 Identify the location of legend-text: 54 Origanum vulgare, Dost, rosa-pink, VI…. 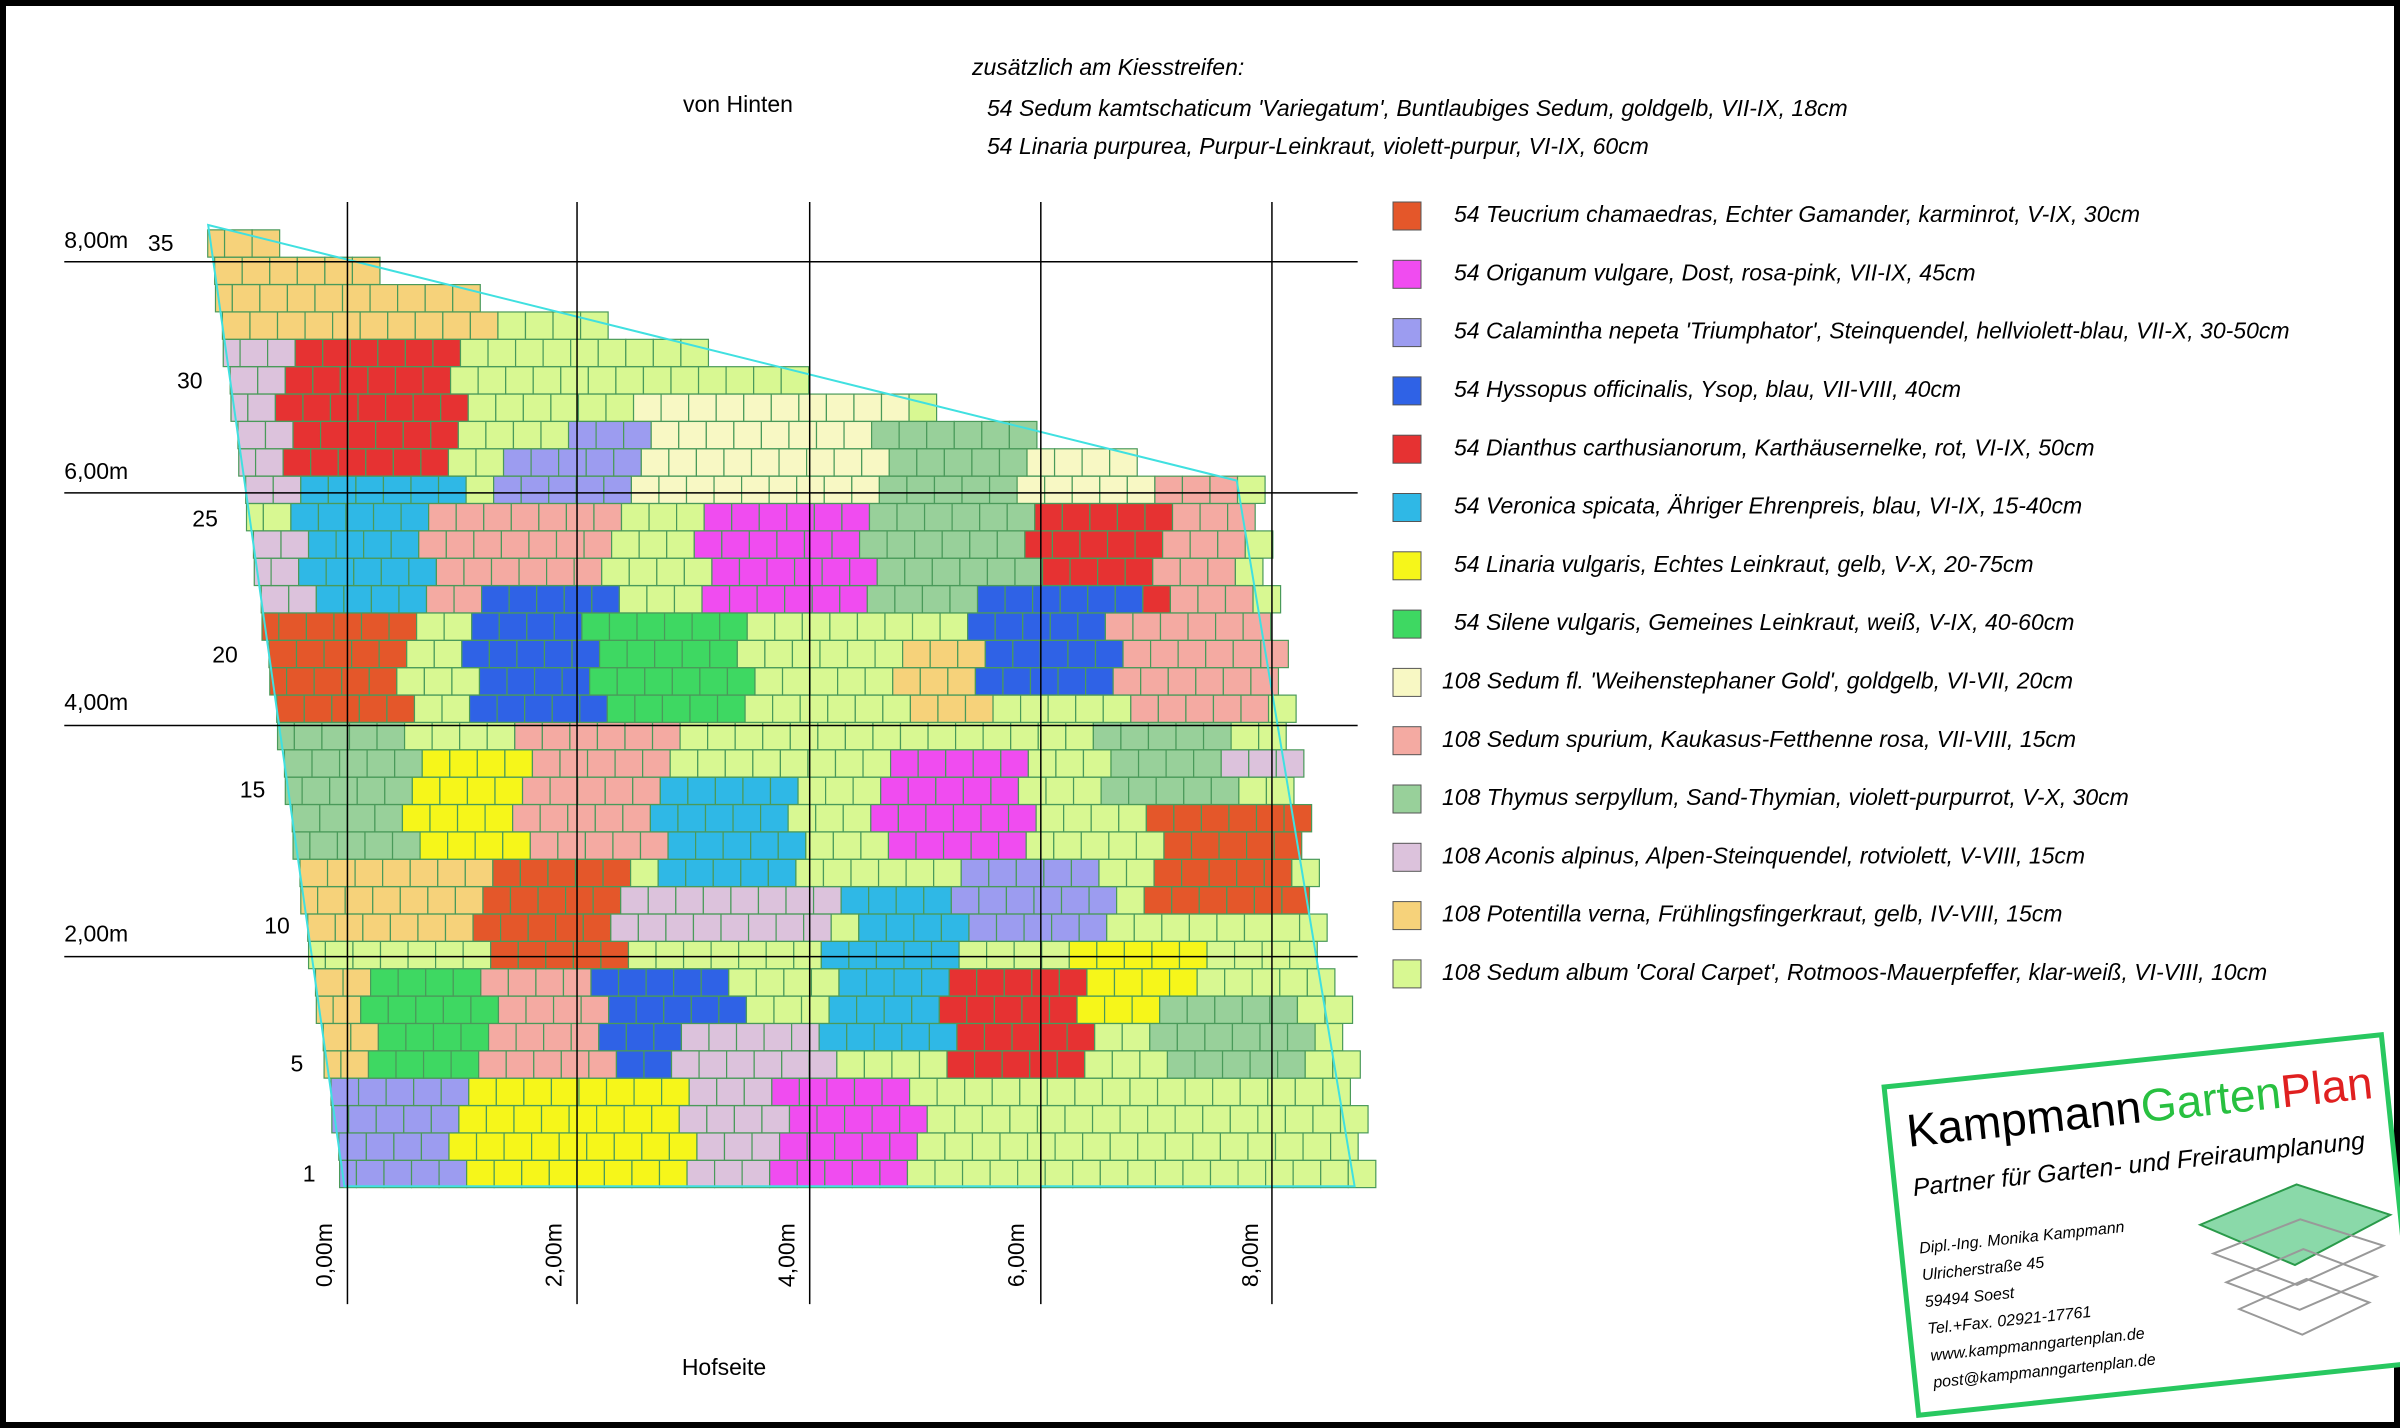
(1715, 272).